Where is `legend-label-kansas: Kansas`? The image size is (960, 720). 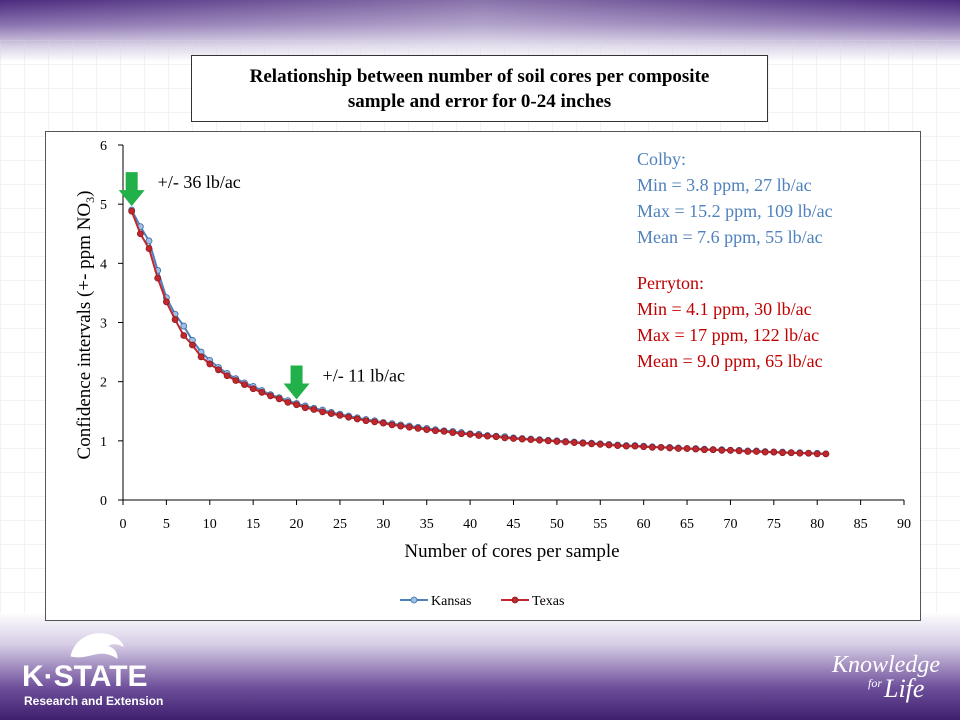
legend-label-kansas: Kansas is located at coordinates (451, 601).